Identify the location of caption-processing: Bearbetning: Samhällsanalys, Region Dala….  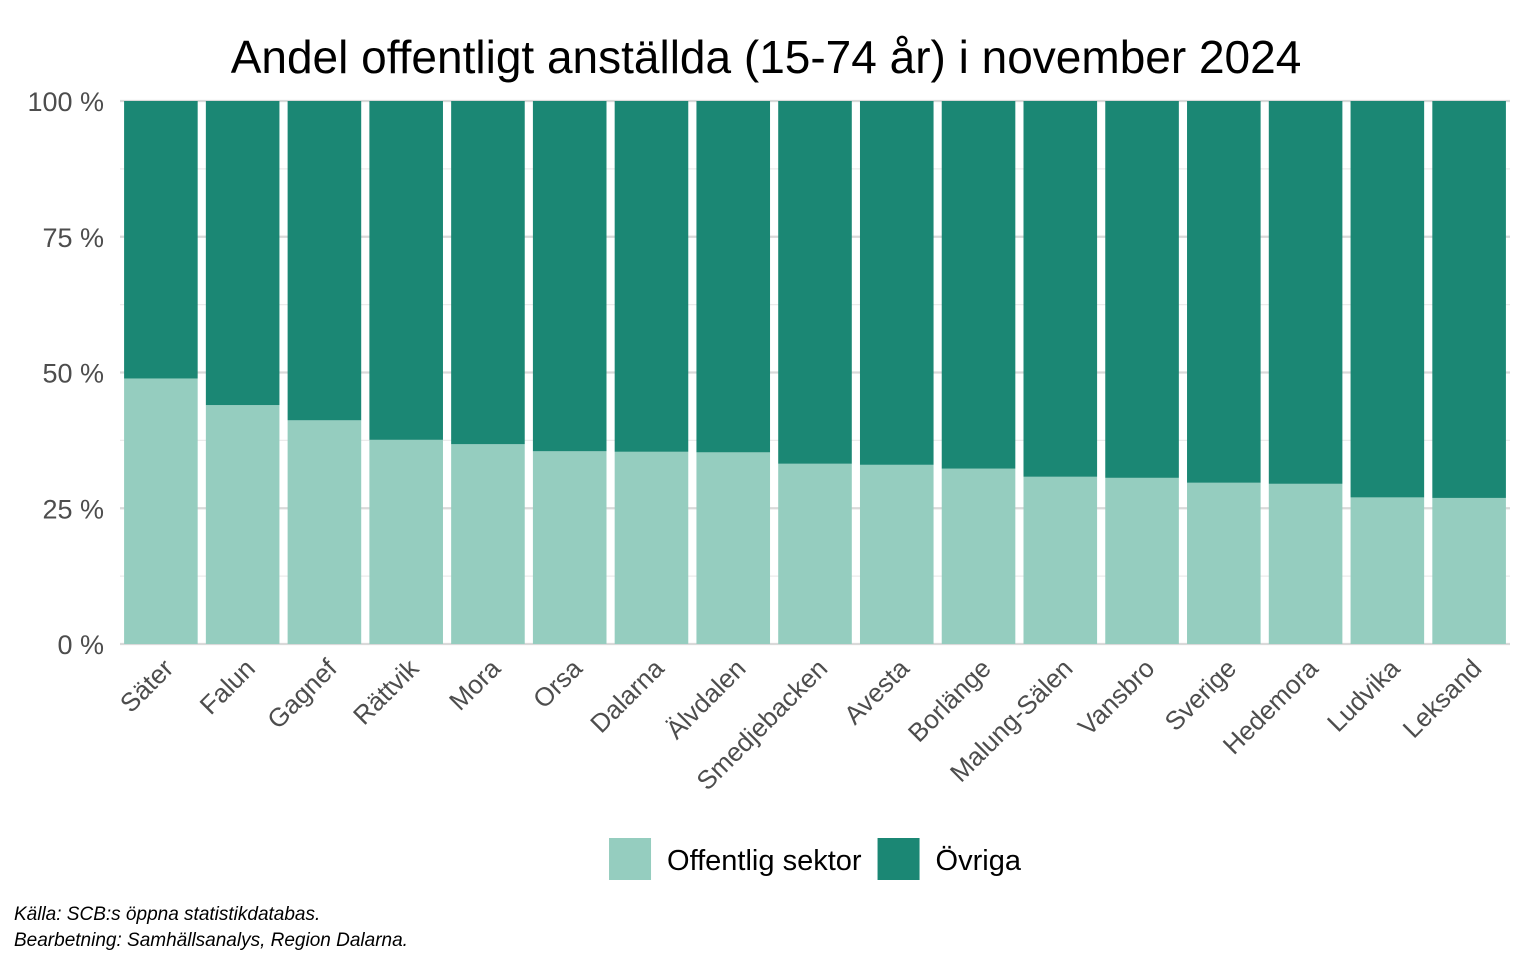
(211, 940).